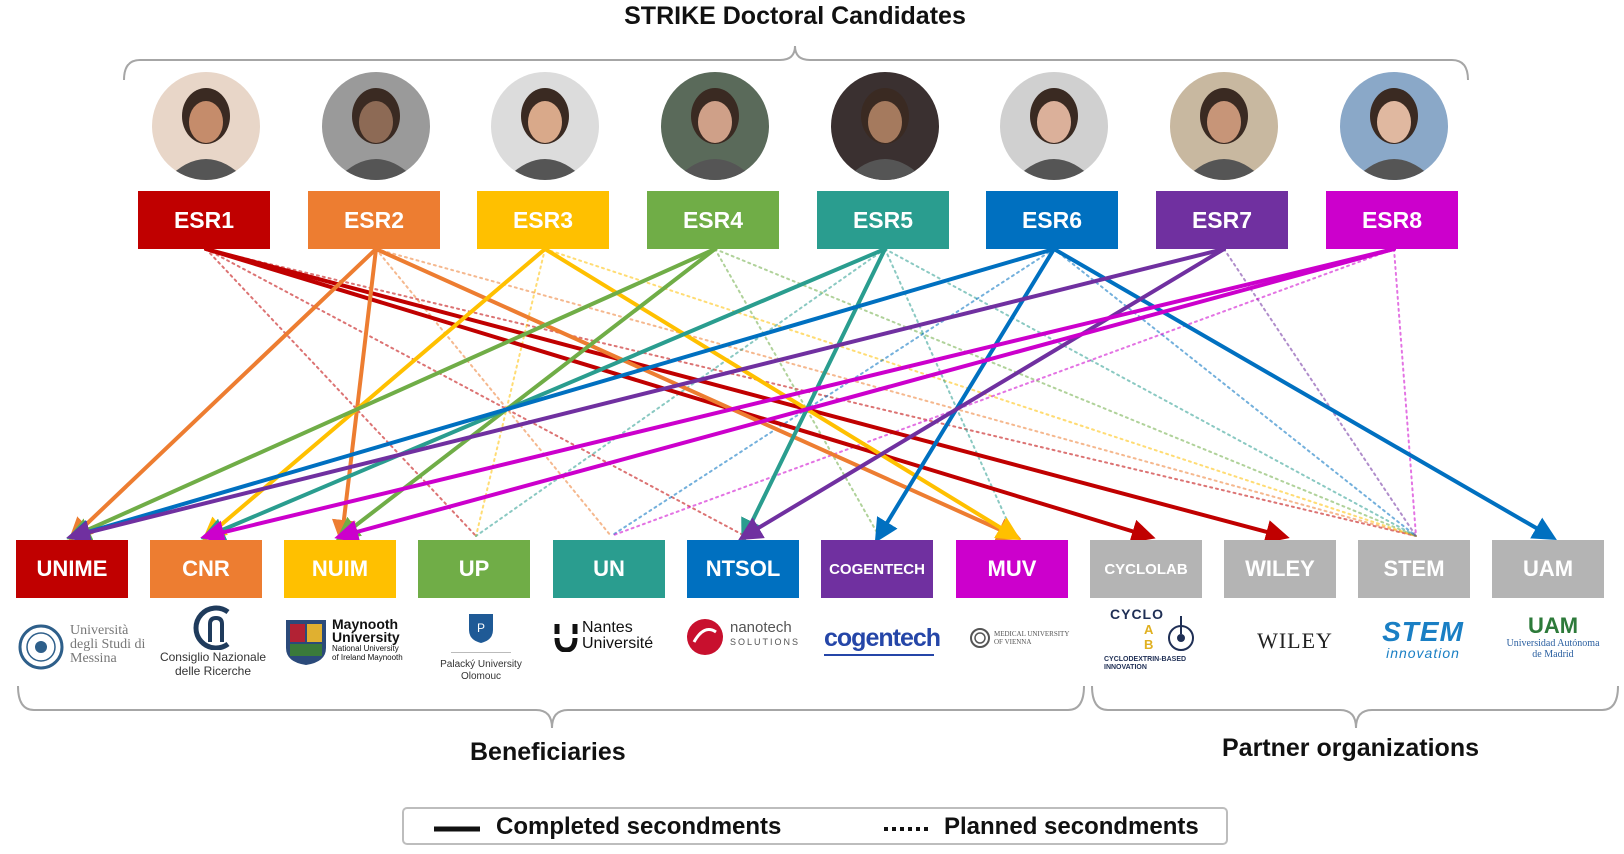 Image resolution: width=1624 pixels, height=854 pixels. I want to click on logo-line: National University, so click(365, 648).